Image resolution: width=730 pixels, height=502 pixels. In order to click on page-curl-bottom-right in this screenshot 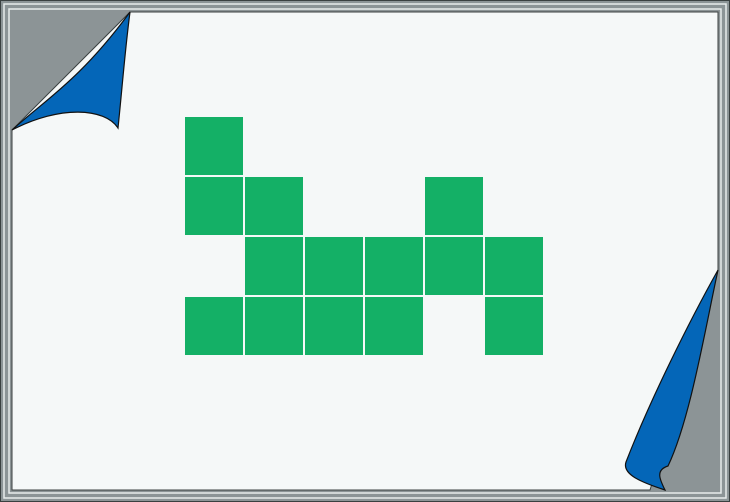, I will do `click(671, 380)`.